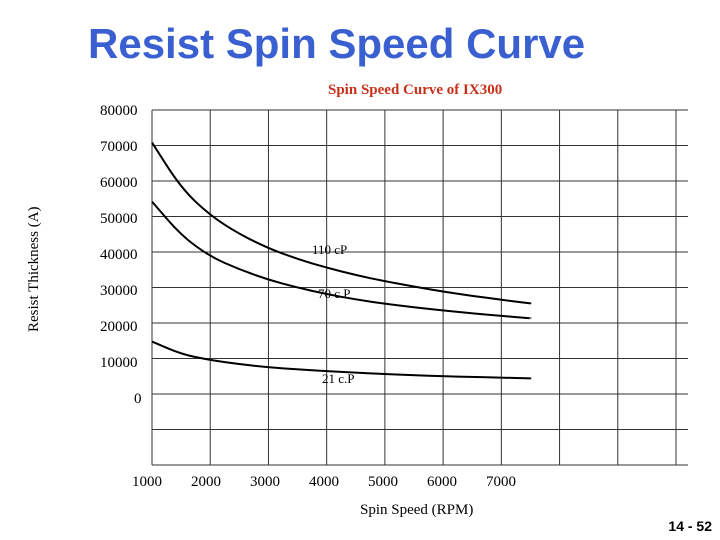  Describe the element at coordinates (119, 183) in the screenshot. I see `y-tick-label: 60000` at that location.